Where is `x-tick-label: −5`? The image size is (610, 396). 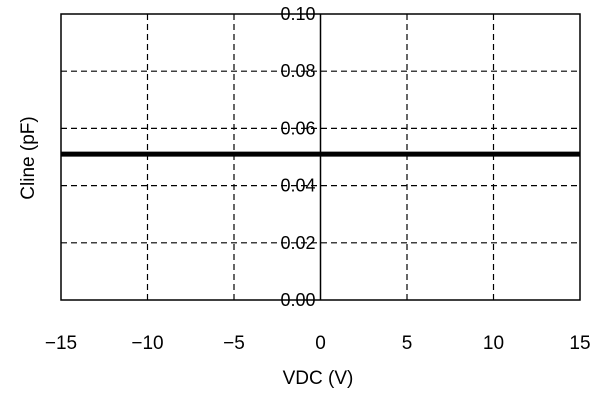 x-tick-label: −5 is located at coordinates (234, 343).